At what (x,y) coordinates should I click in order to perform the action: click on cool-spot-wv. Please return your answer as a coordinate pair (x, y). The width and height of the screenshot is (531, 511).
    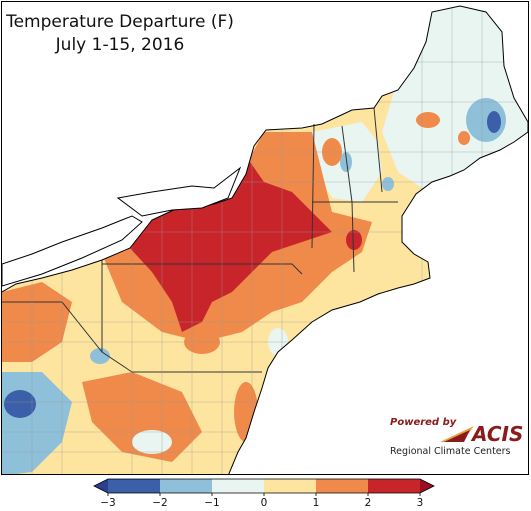
    Looking at the image, I should click on (152, 442).